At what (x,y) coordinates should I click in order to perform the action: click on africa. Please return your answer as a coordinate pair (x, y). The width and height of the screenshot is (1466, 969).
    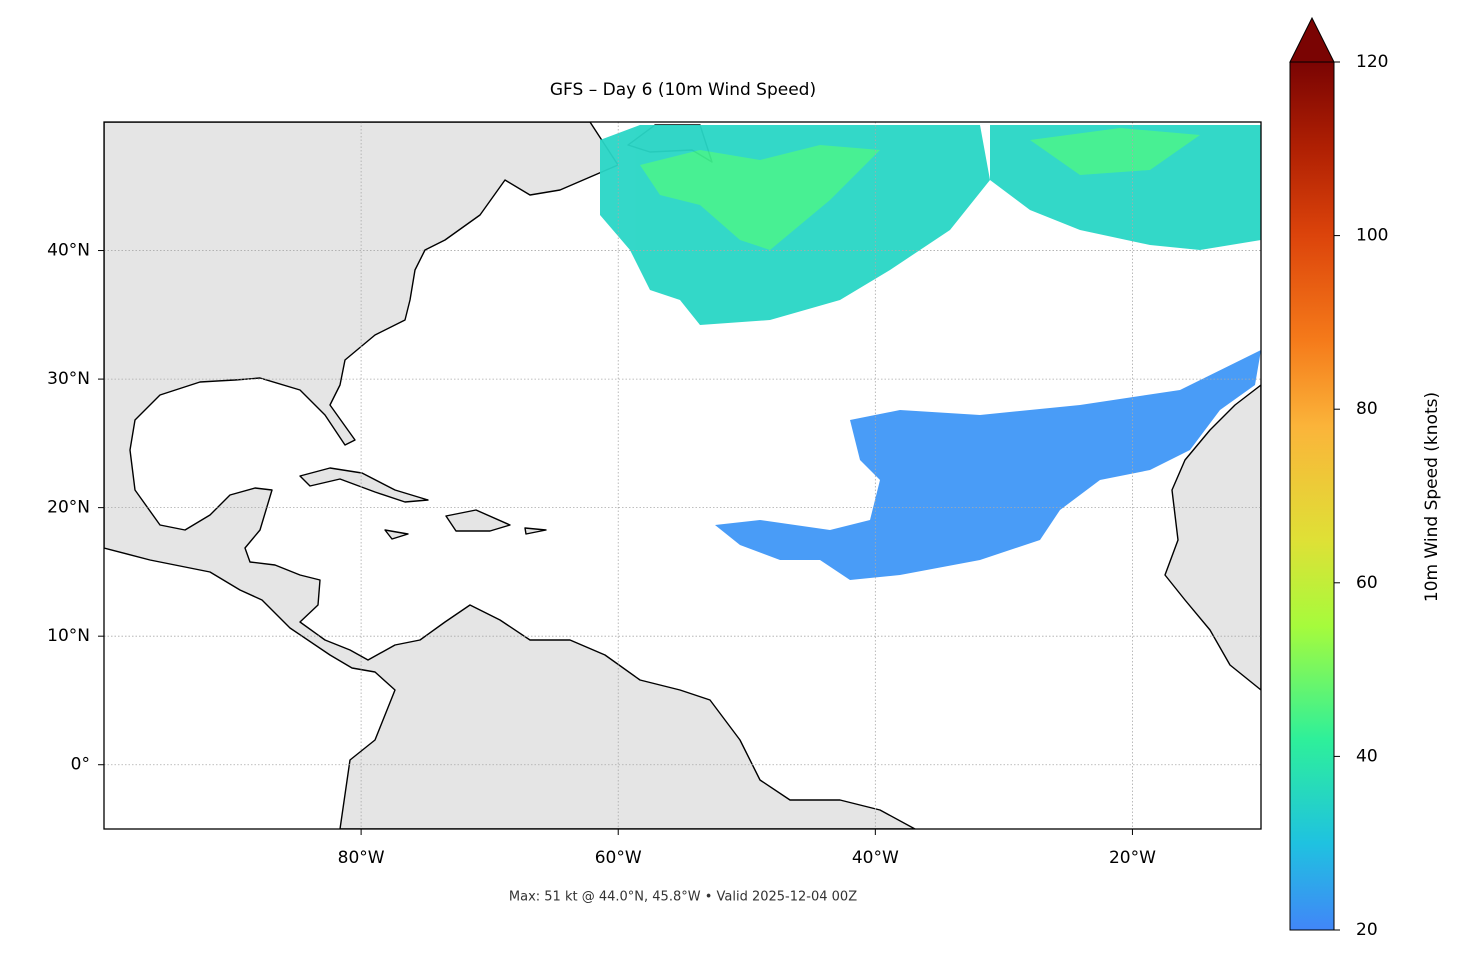
    Looking at the image, I should click on (1212, 537).